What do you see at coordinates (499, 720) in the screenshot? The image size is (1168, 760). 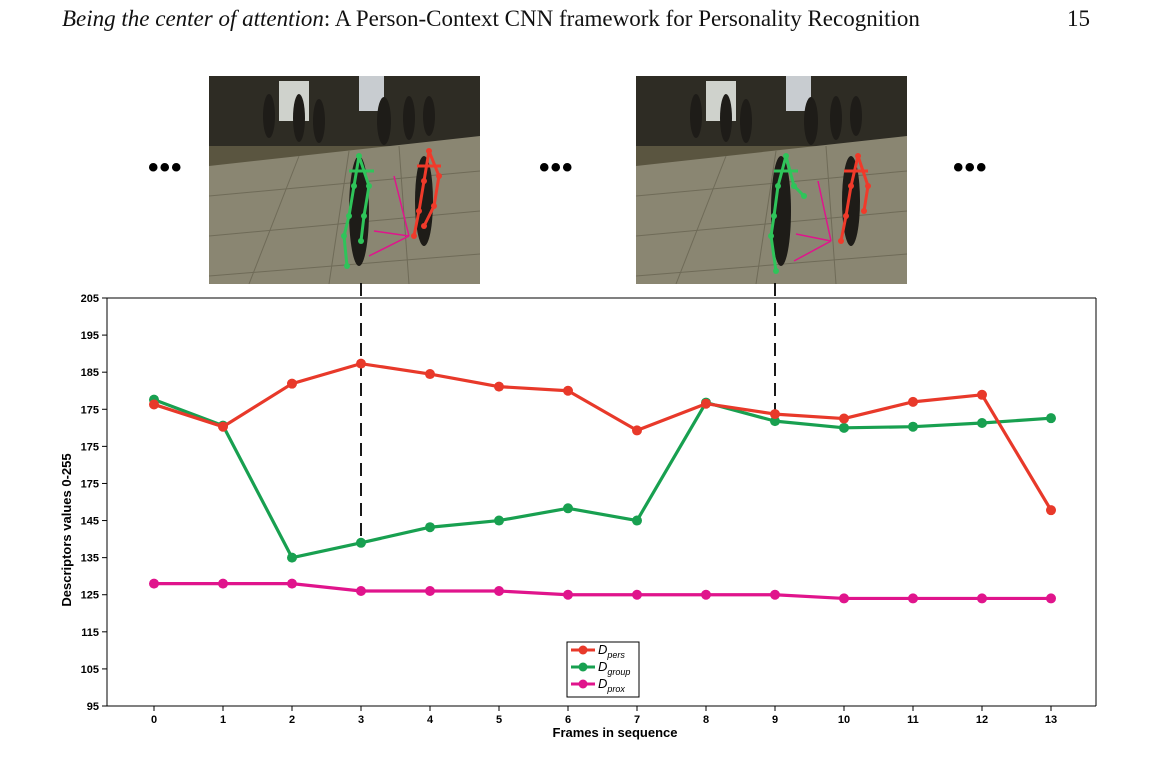 I see `x-tick-label: 5` at bounding box center [499, 720].